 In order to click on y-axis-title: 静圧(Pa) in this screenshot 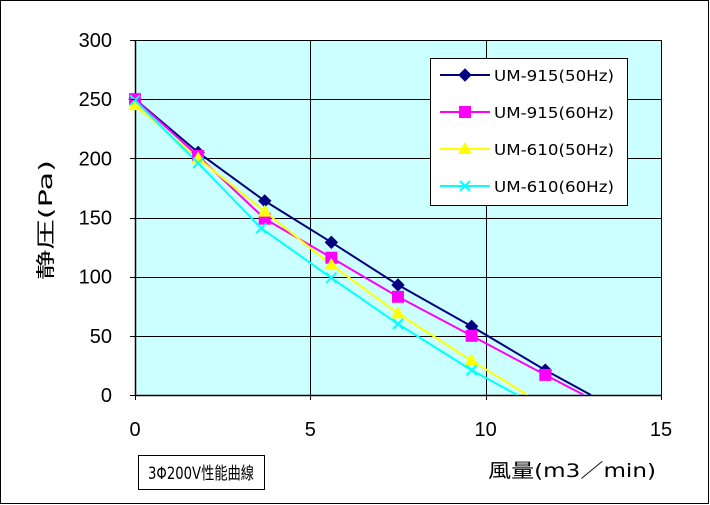, I will do `click(46, 220)`.